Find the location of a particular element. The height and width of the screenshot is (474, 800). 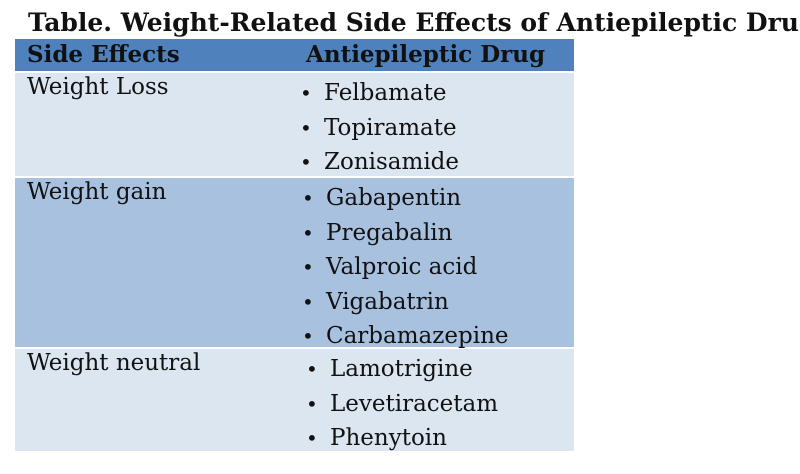

list-item: • Zonisamide is located at coordinates (379, 162).